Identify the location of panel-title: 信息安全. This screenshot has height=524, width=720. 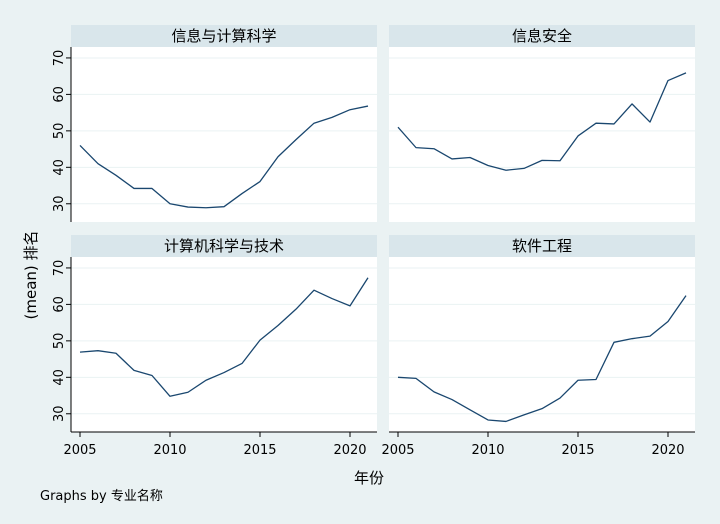
(542, 36).